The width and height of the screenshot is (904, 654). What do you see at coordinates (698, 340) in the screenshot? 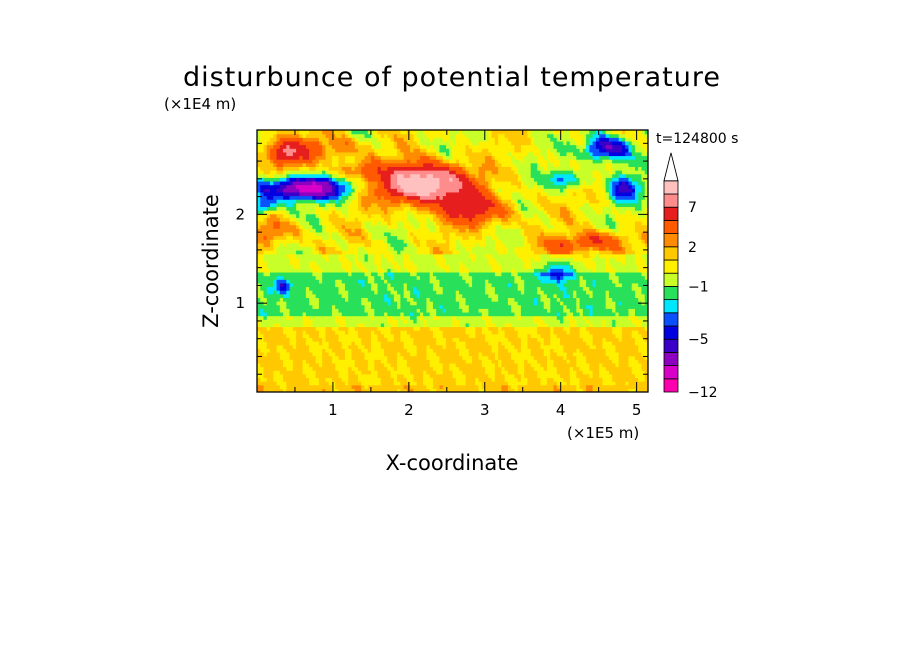
I see `colorbar-tick-label: −5` at bounding box center [698, 340].